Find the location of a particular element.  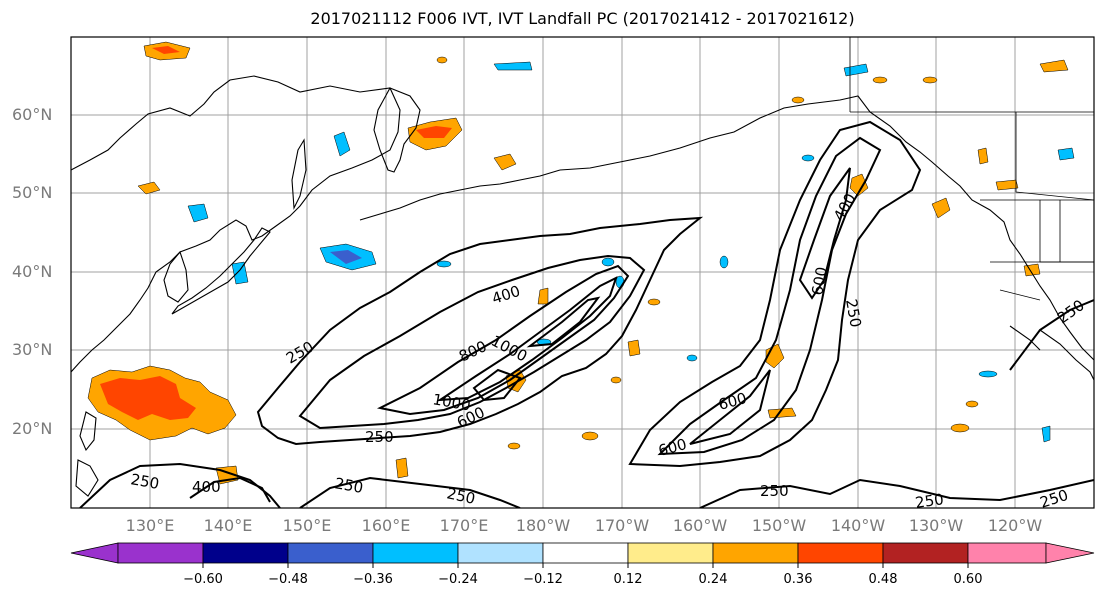

lon-label-170e: 170°E is located at coordinates (464, 525).